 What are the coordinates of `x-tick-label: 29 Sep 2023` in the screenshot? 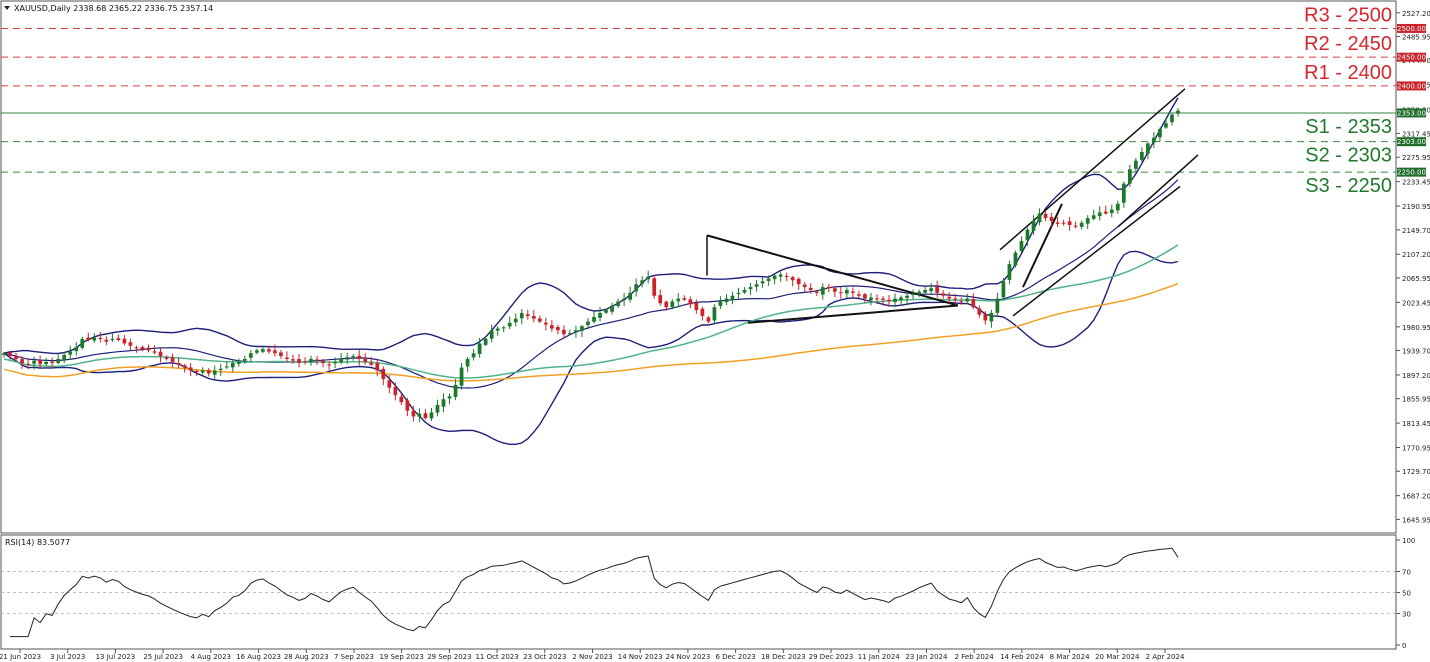 It's located at (449, 657).